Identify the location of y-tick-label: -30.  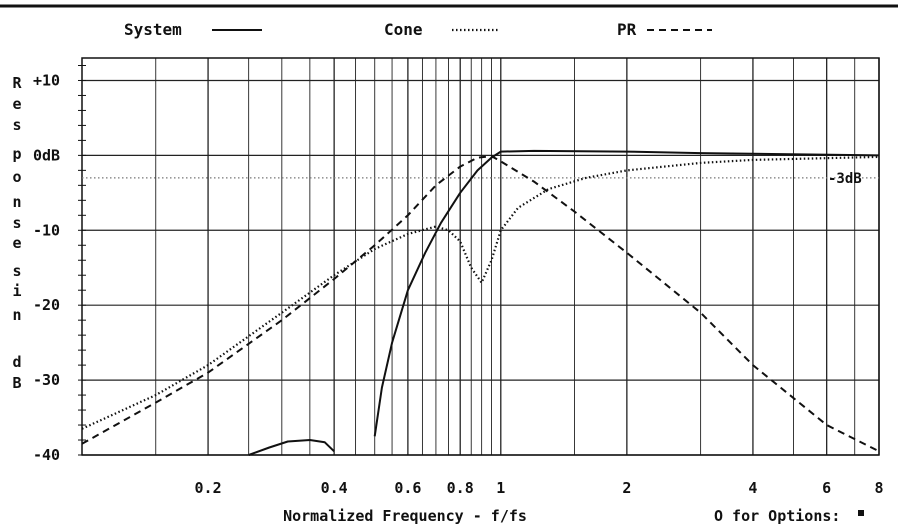
(46, 380).